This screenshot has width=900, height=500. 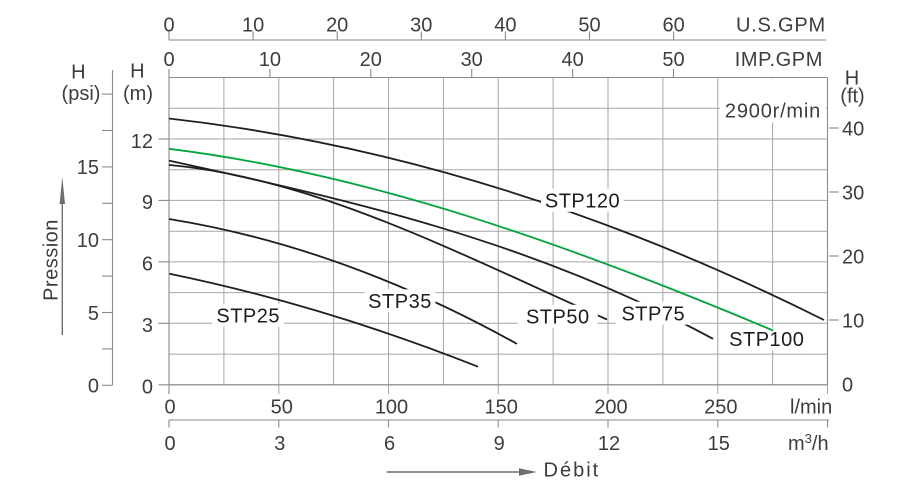 I want to click on svg-text: 5, so click(x=93, y=314).